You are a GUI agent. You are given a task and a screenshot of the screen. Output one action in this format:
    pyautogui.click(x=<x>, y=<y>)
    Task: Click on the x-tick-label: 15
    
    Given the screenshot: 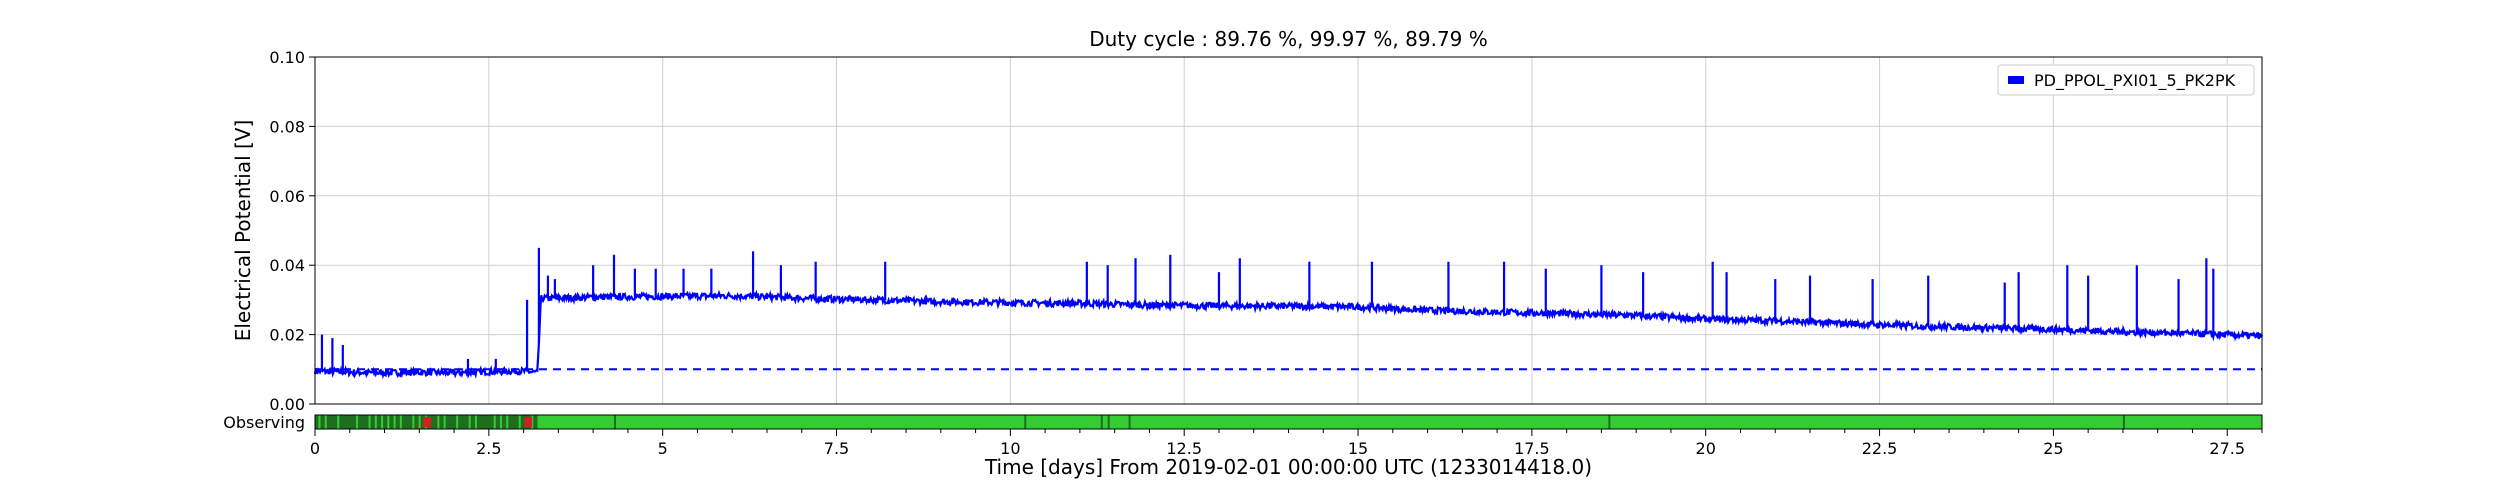 What is the action you would take?
    pyautogui.click(x=1358, y=448)
    